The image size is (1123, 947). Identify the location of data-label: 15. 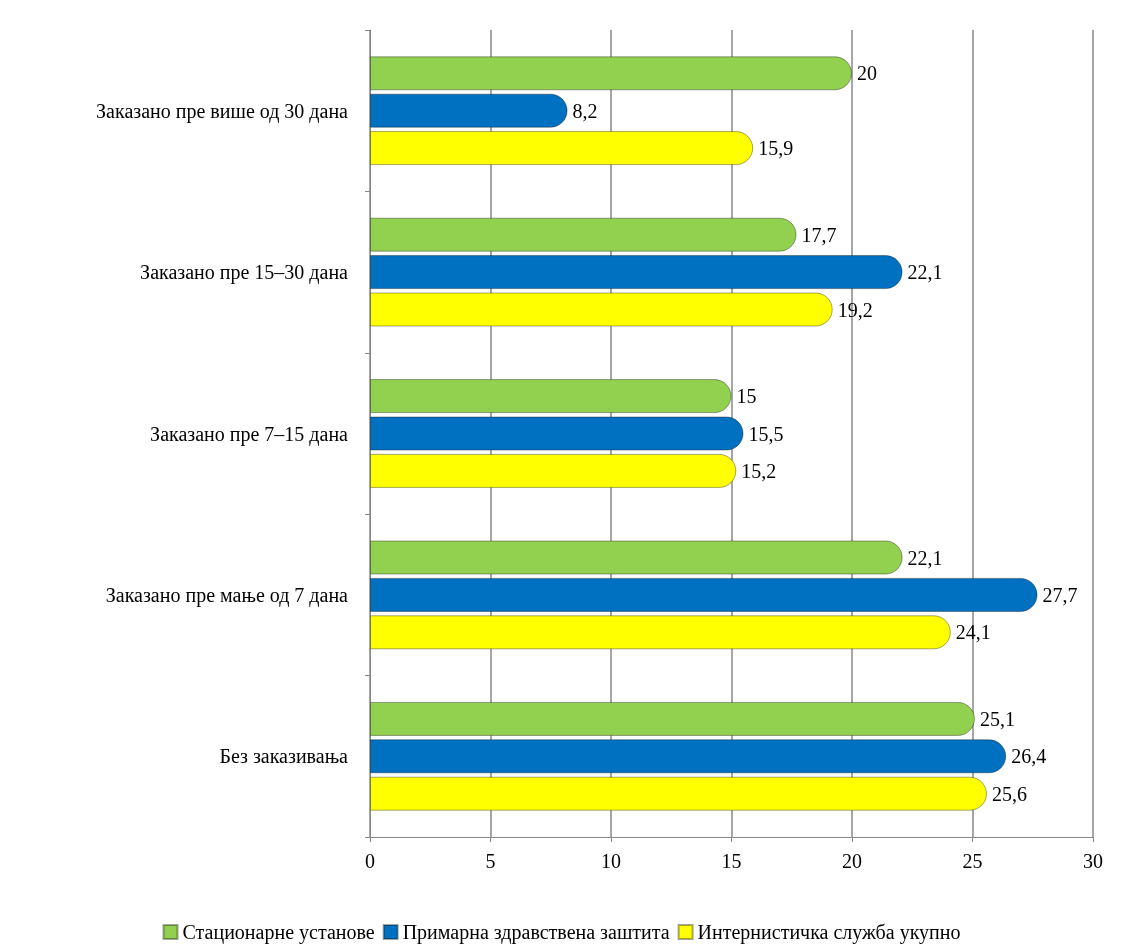
(746, 396).